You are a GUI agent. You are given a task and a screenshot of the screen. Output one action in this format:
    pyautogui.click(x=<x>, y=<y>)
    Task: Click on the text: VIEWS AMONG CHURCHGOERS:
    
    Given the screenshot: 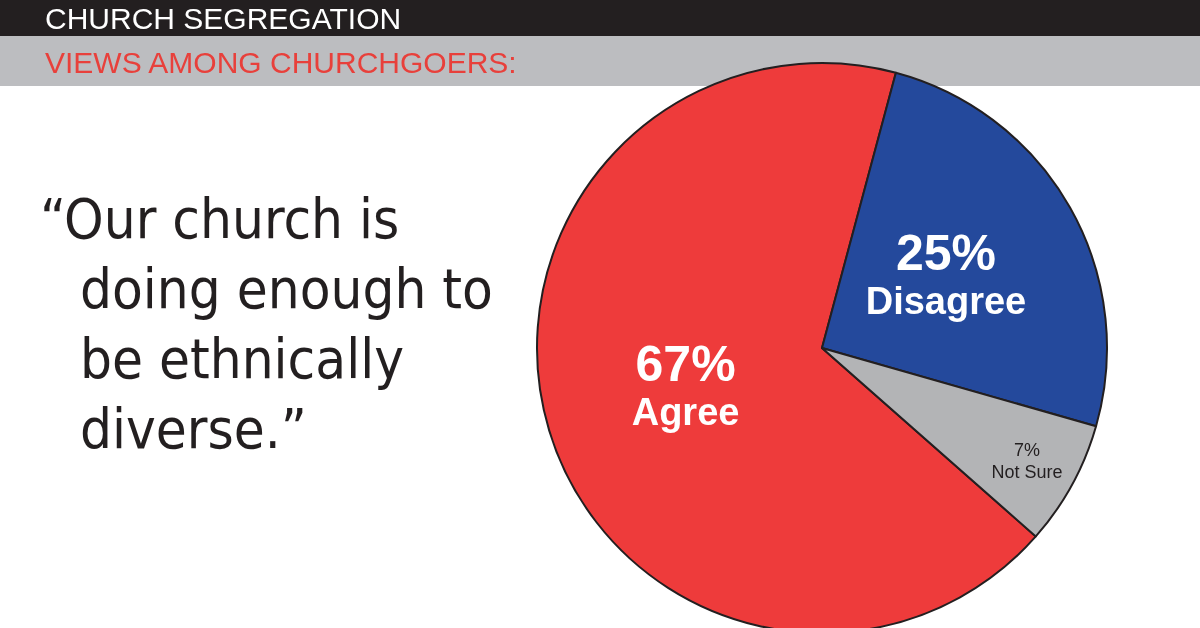 What is the action you would take?
    pyautogui.click(x=281, y=62)
    